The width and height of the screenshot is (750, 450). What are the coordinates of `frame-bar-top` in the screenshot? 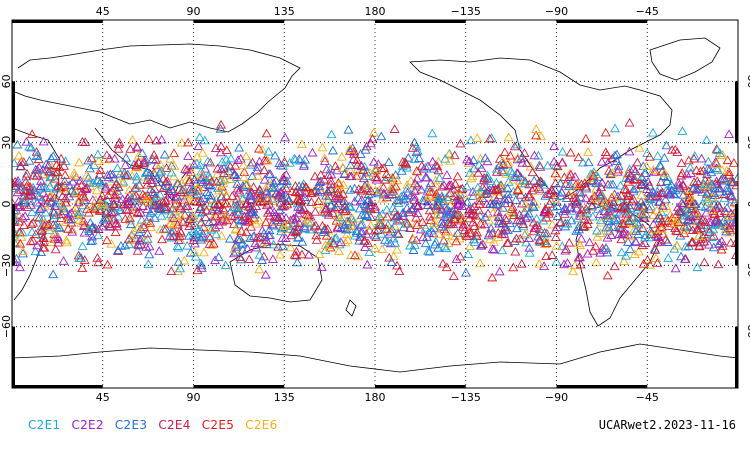 It's located at (602, 21).